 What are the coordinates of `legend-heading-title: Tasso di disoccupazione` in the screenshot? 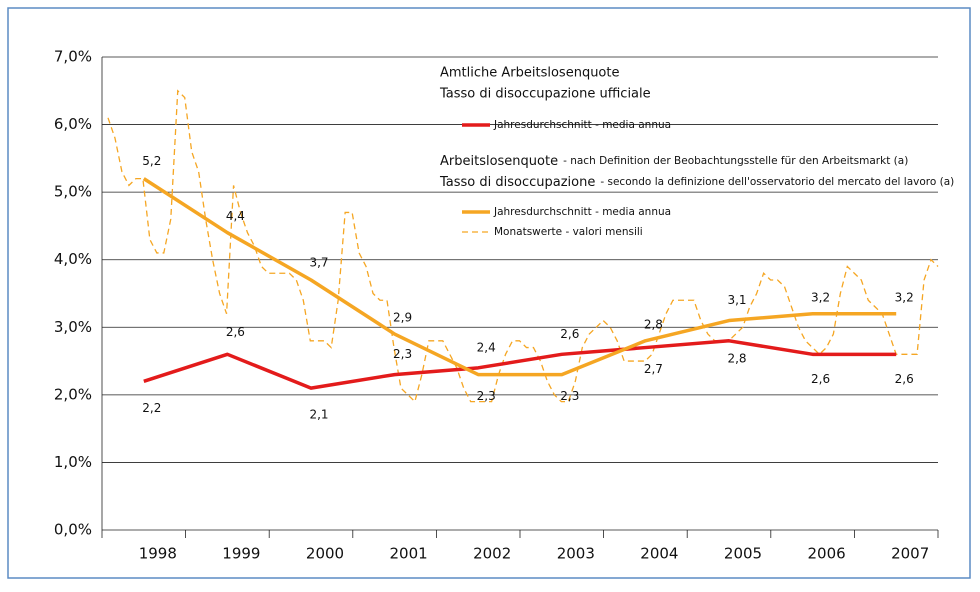 It's located at (517, 182).